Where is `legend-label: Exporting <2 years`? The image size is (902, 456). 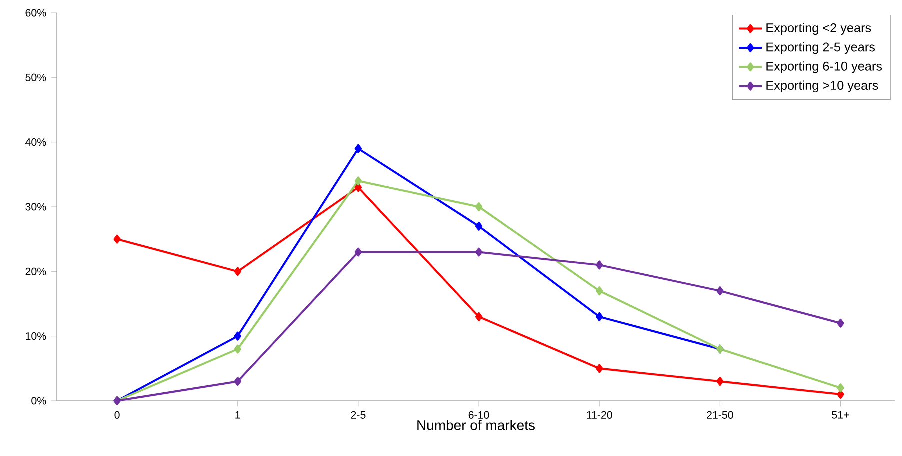 legend-label: Exporting <2 years is located at coordinates (819, 29).